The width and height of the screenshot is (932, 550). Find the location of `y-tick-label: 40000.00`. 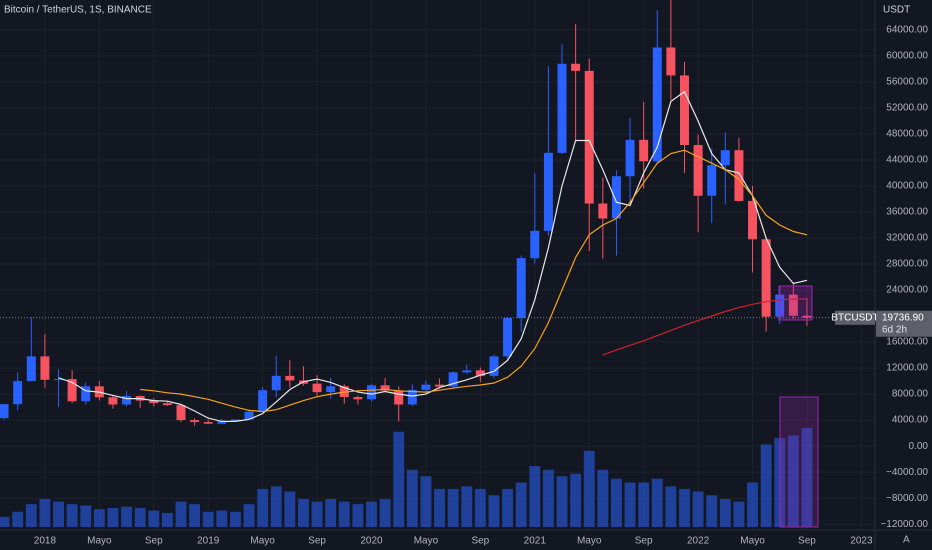

y-tick-label: 40000.00 is located at coordinates (907, 186).